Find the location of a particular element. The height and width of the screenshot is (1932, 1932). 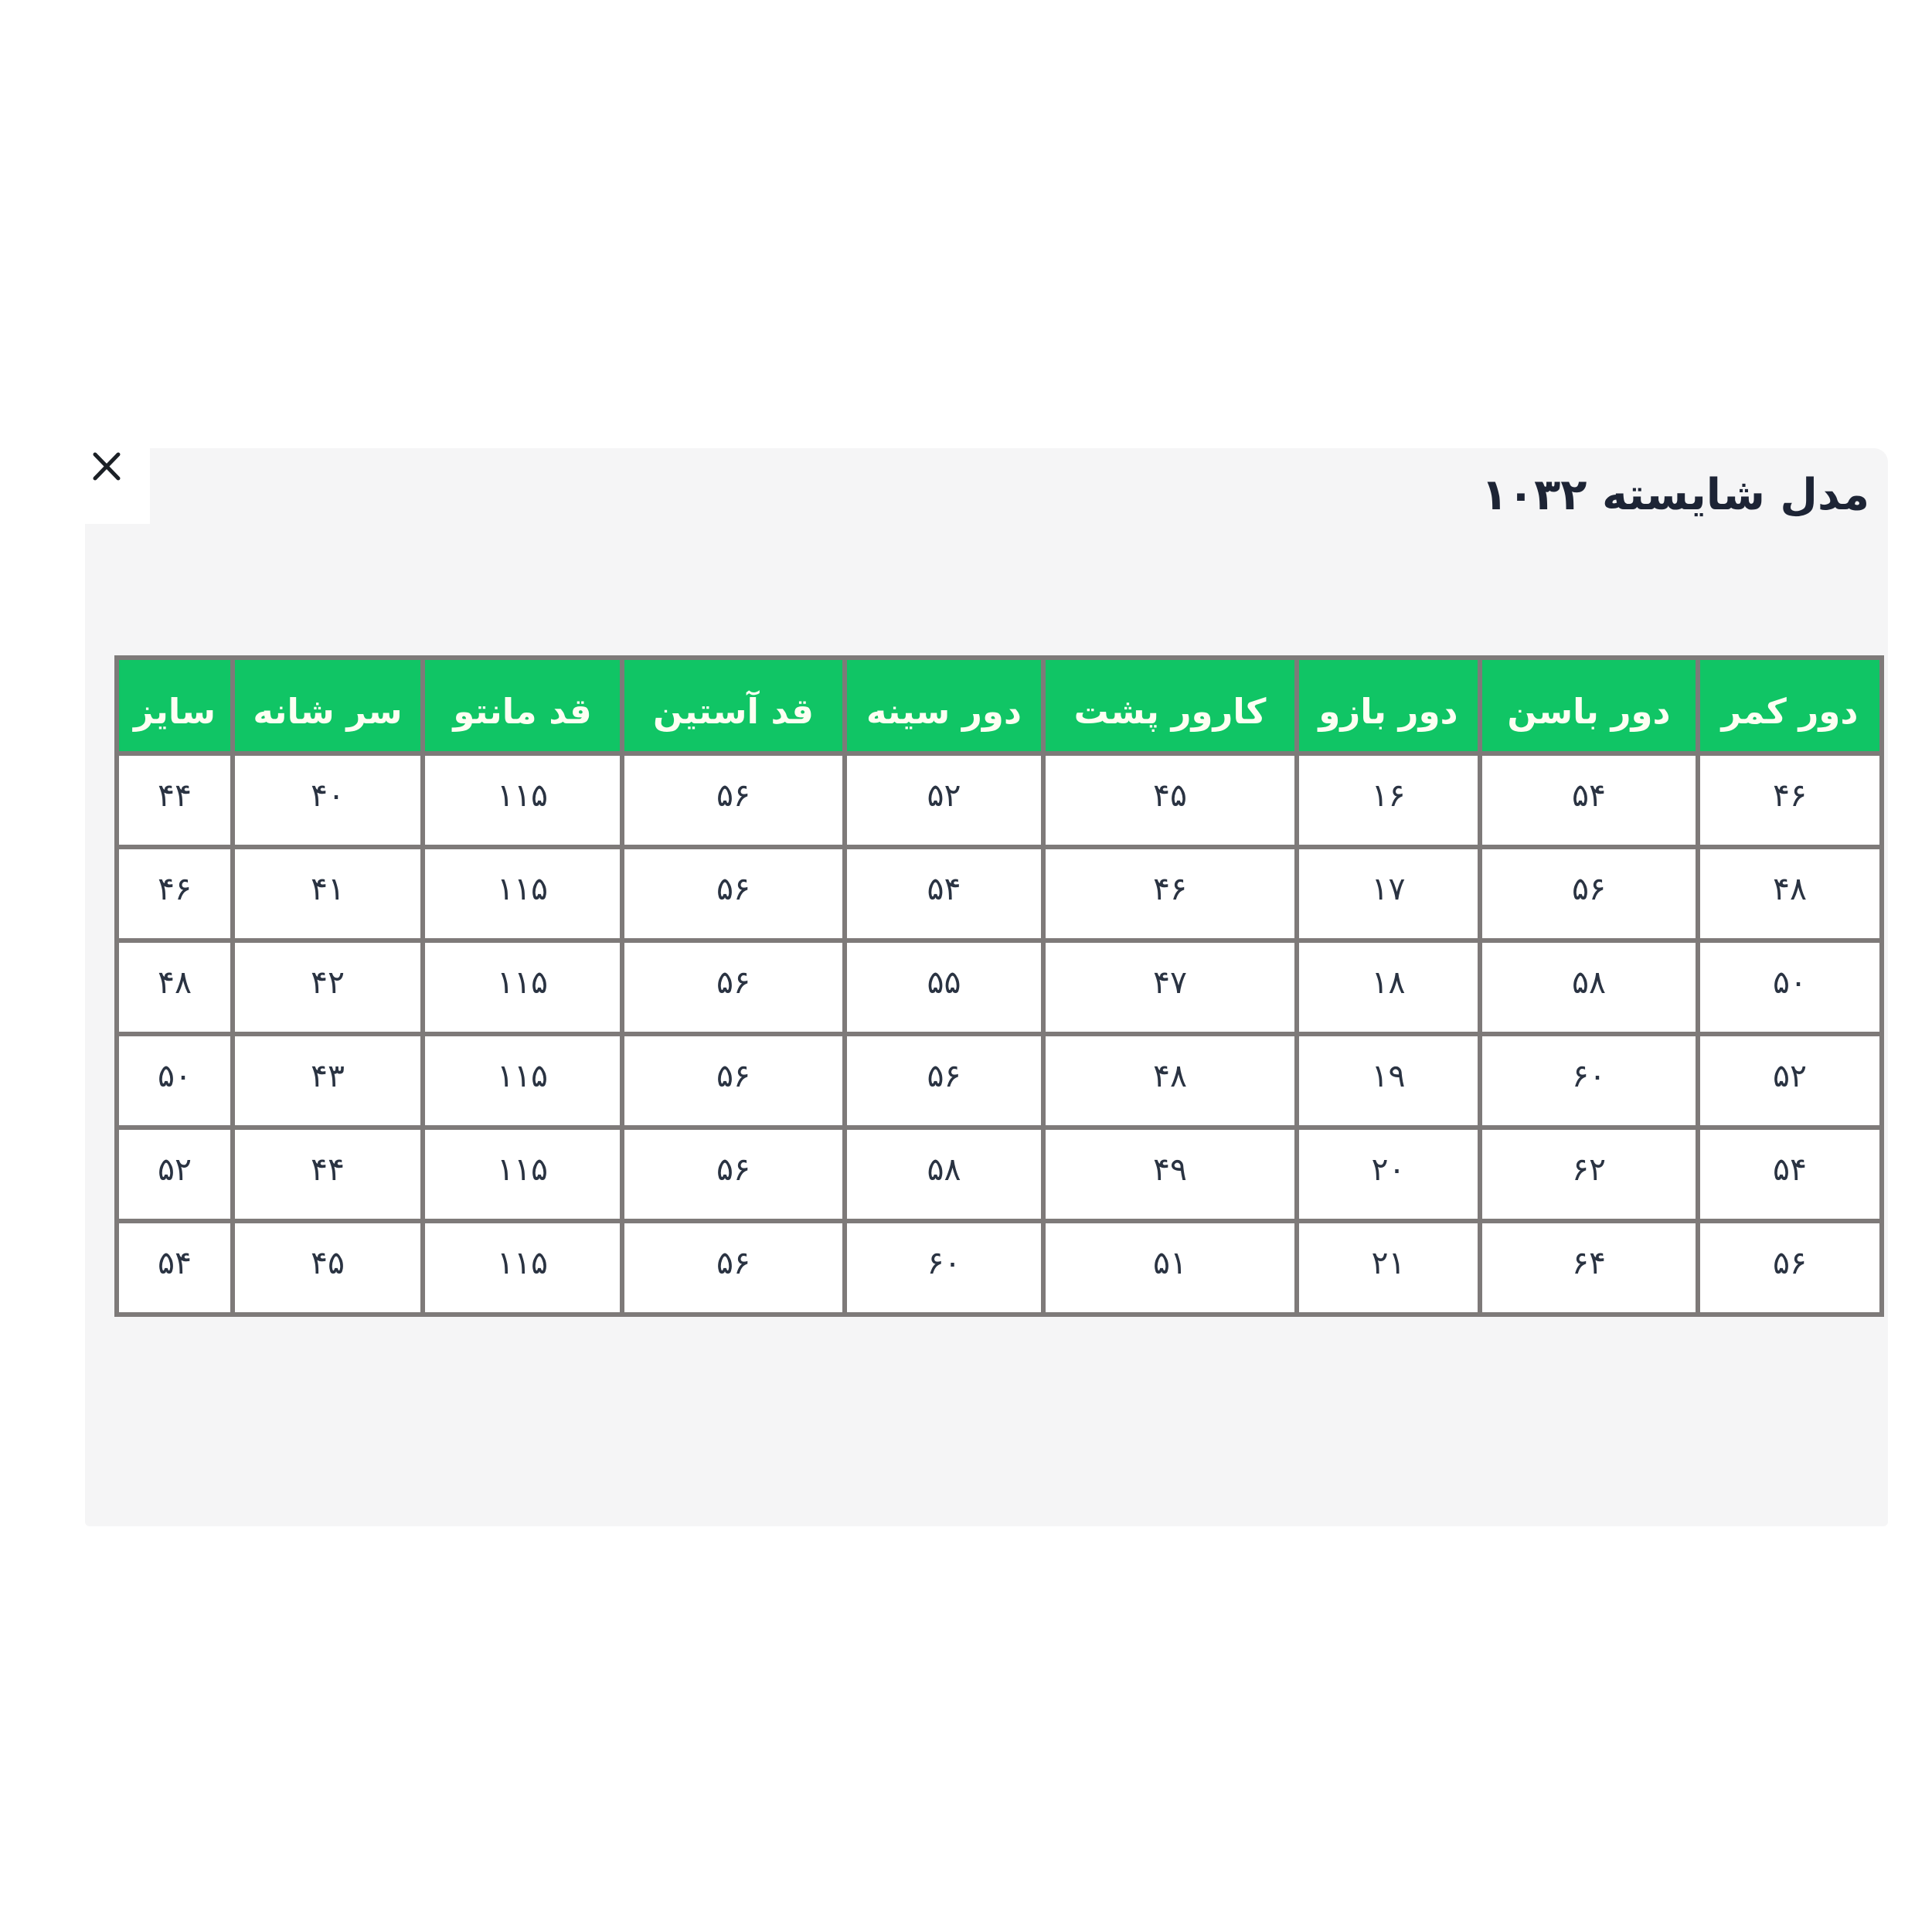

table-row: ۵۴ ۶۲ ۲۰ ۴۹ ۵۸ ۵۶ ۱۱۵ ۴۴ ۵۲ is located at coordinates (999, 1174).